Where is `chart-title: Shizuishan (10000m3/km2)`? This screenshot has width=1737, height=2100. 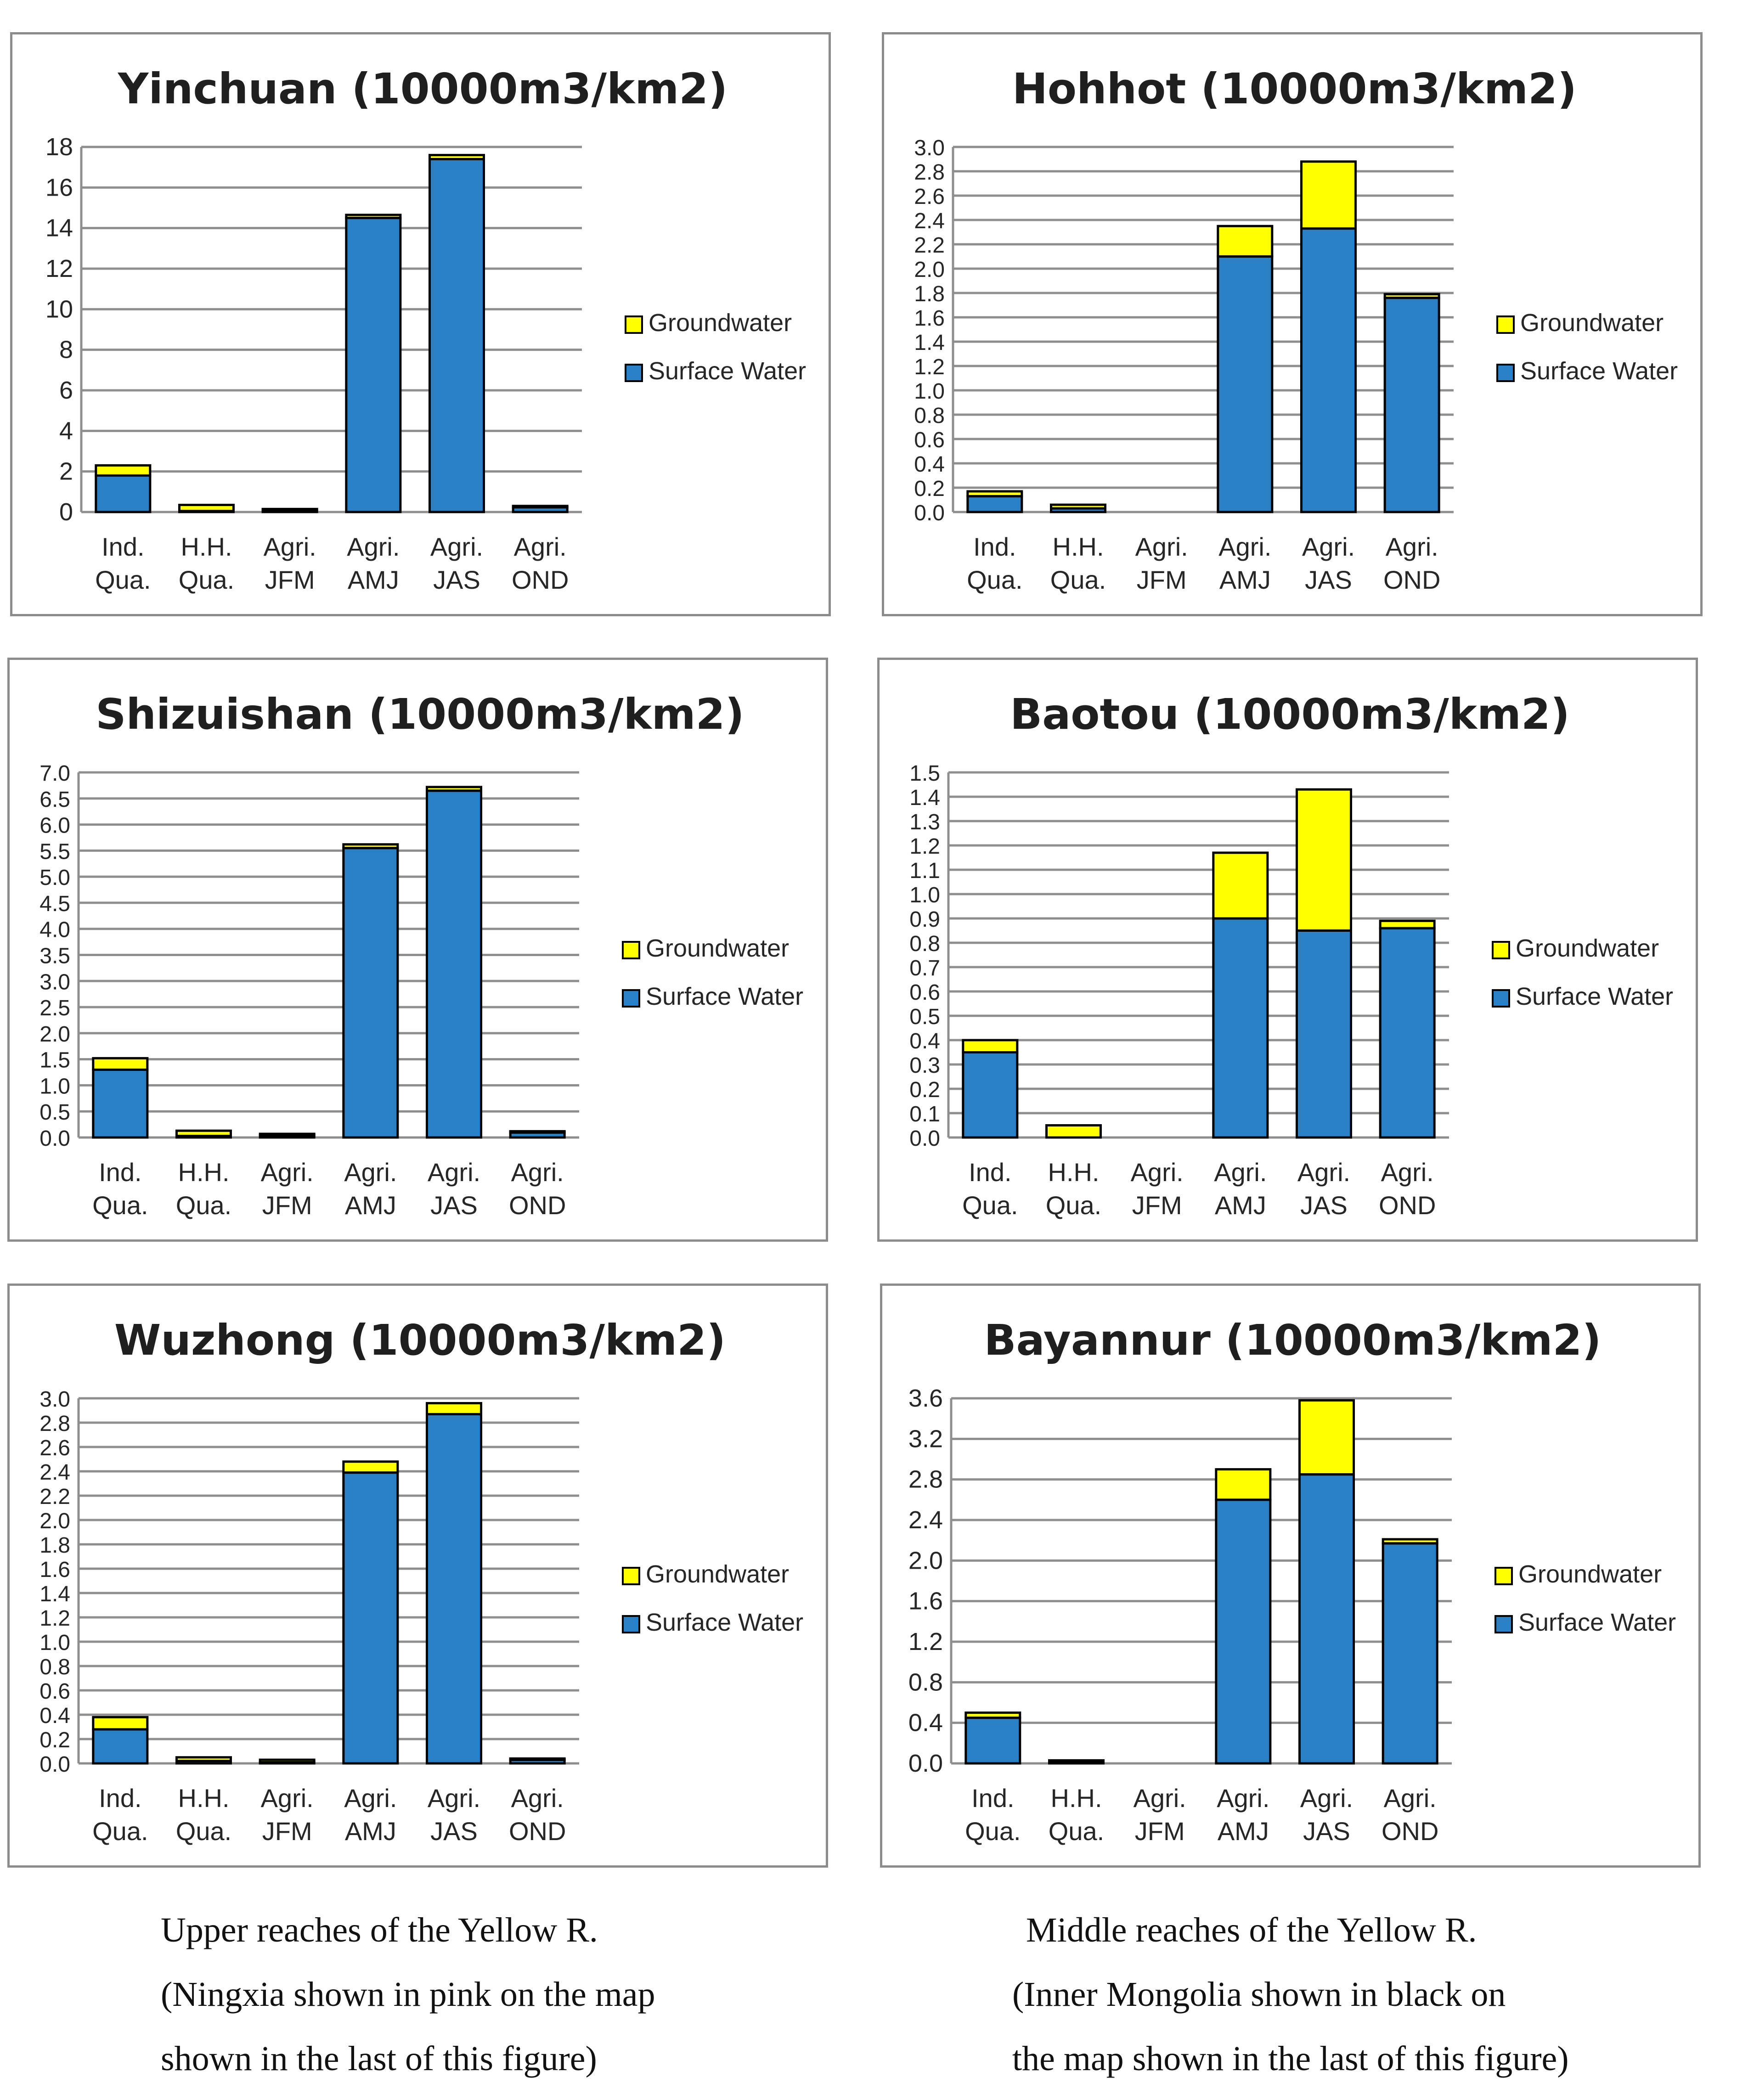 chart-title: Shizuishan (10000m3/km2) is located at coordinates (420, 715).